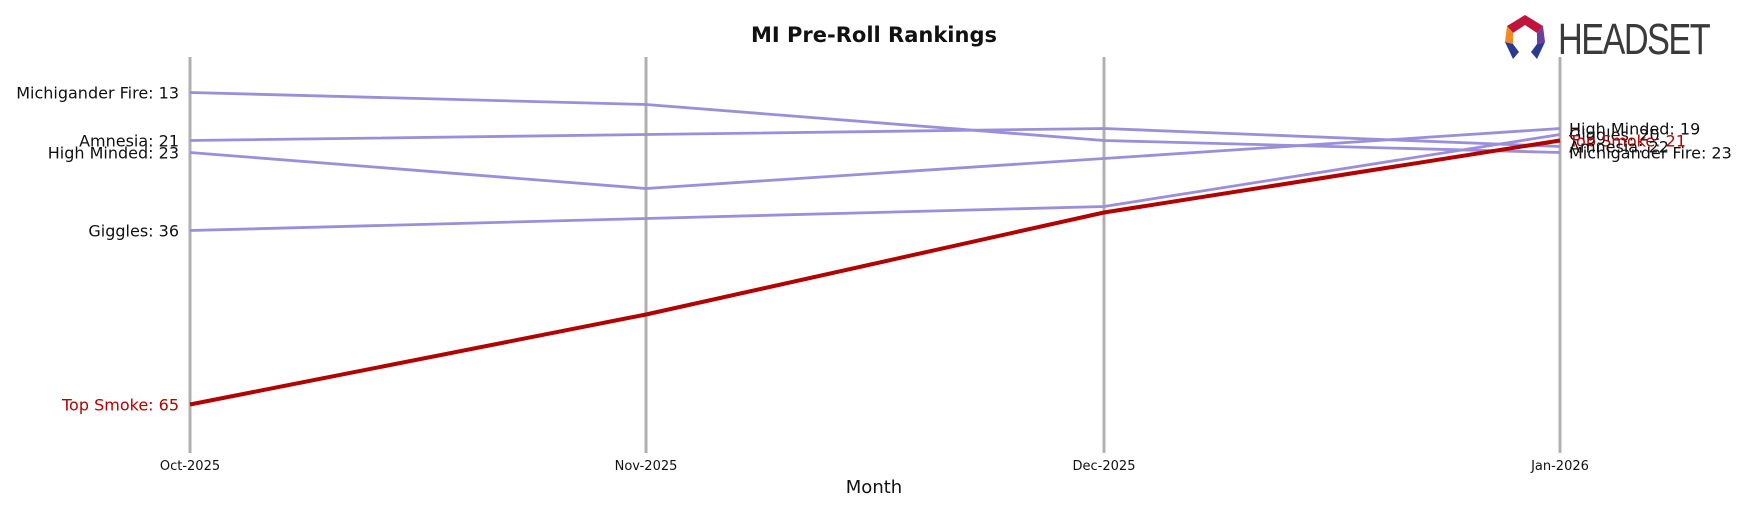 The height and width of the screenshot is (507, 1748). I want to click on x-axis-label: Month, so click(874, 487).